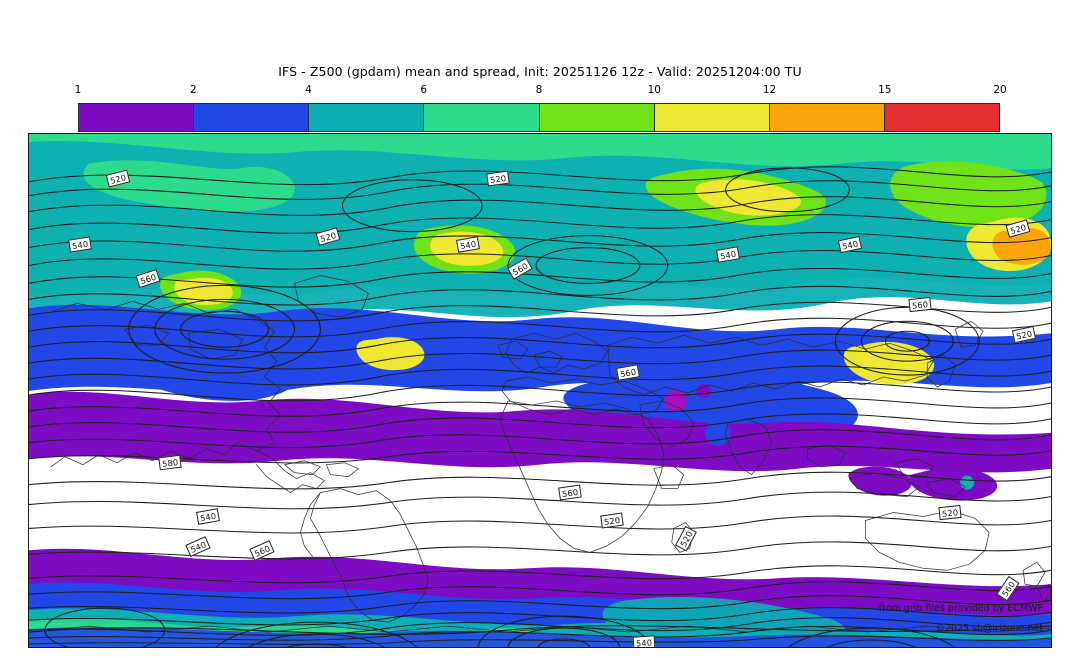  I want to click on tropical-low-spread-band, so click(540, 512).